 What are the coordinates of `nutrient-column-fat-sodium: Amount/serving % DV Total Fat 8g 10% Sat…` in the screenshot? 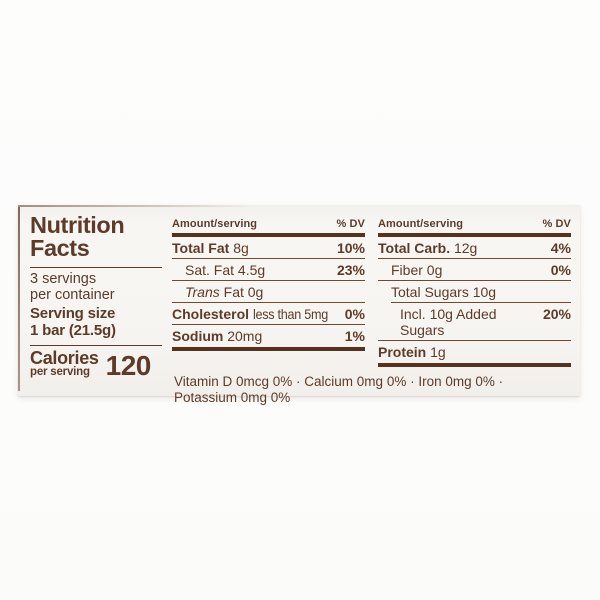 It's located at (268, 292).